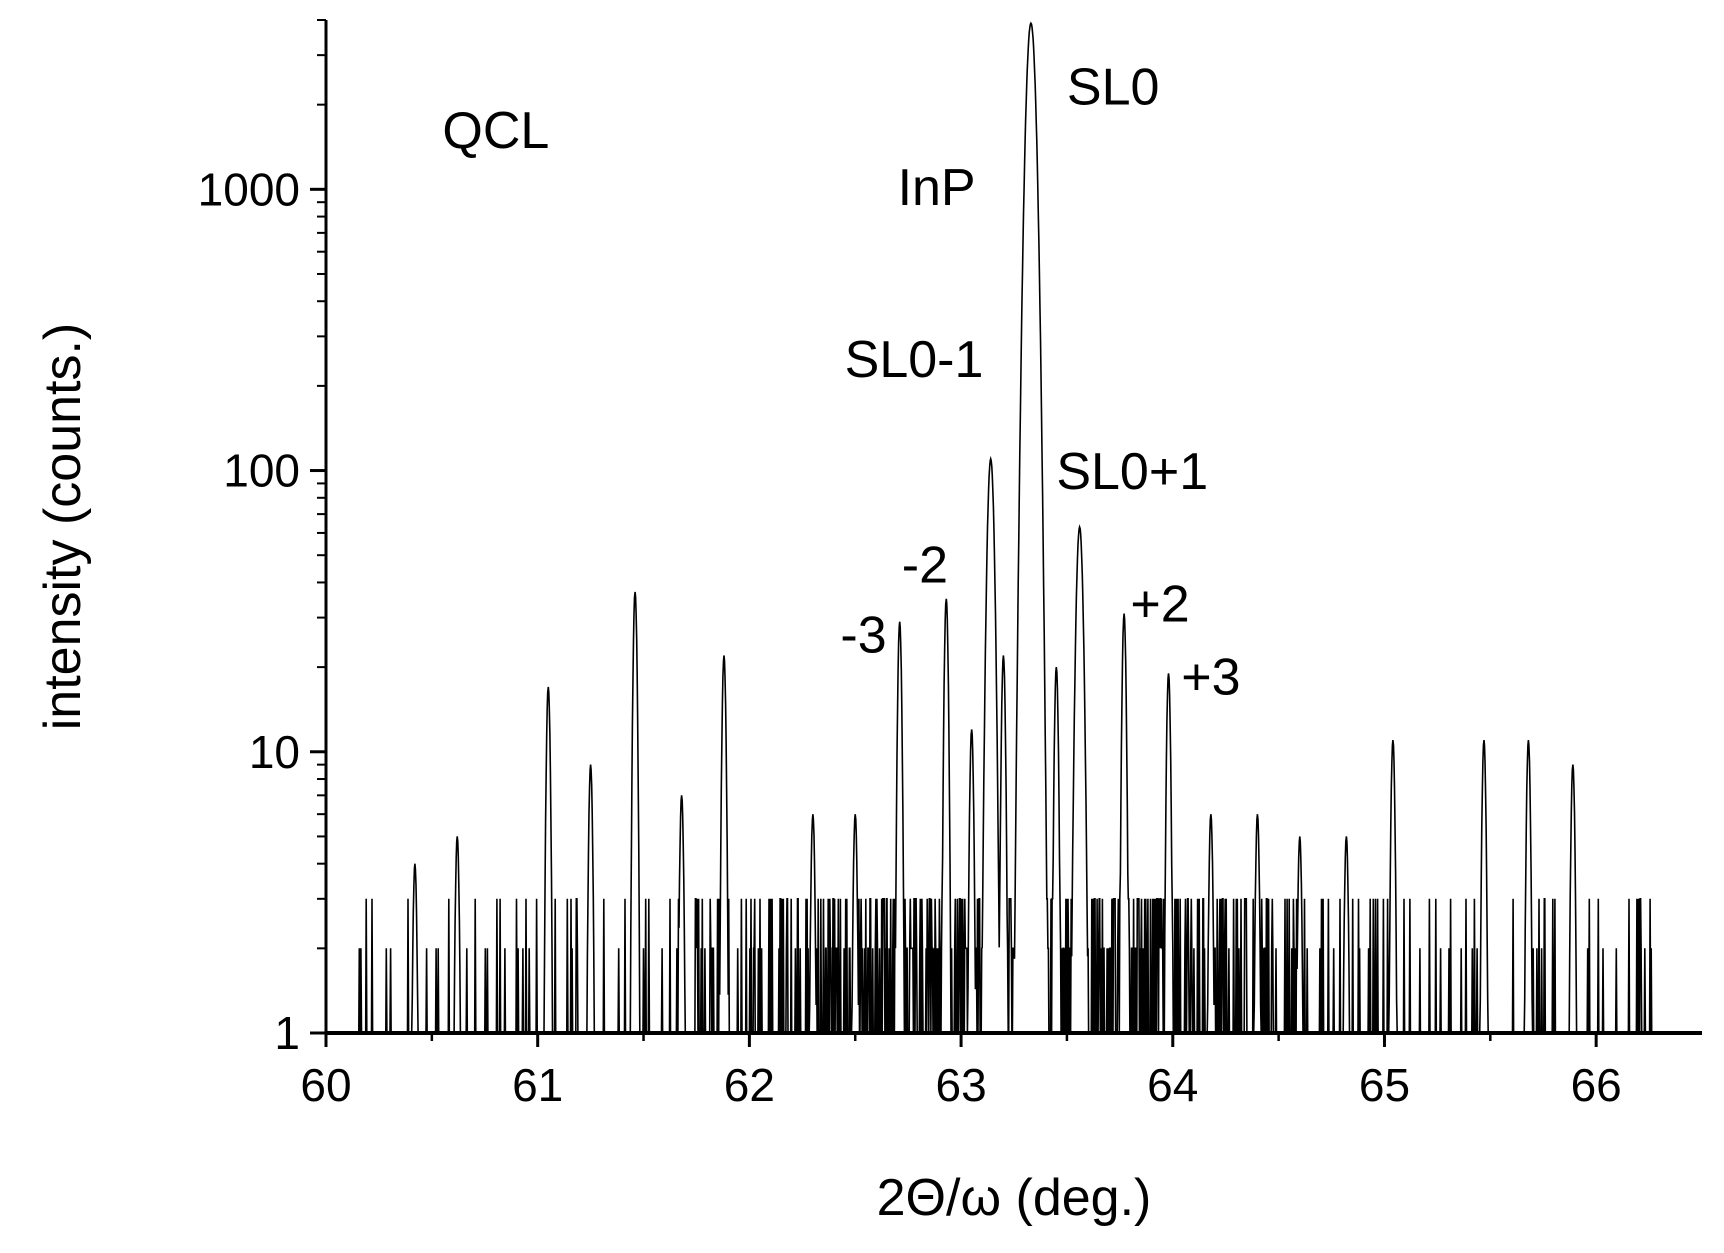  What do you see at coordinates (1113, 88) in the screenshot?
I see `peak-annotation: SL0` at bounding box center [1113, 88].